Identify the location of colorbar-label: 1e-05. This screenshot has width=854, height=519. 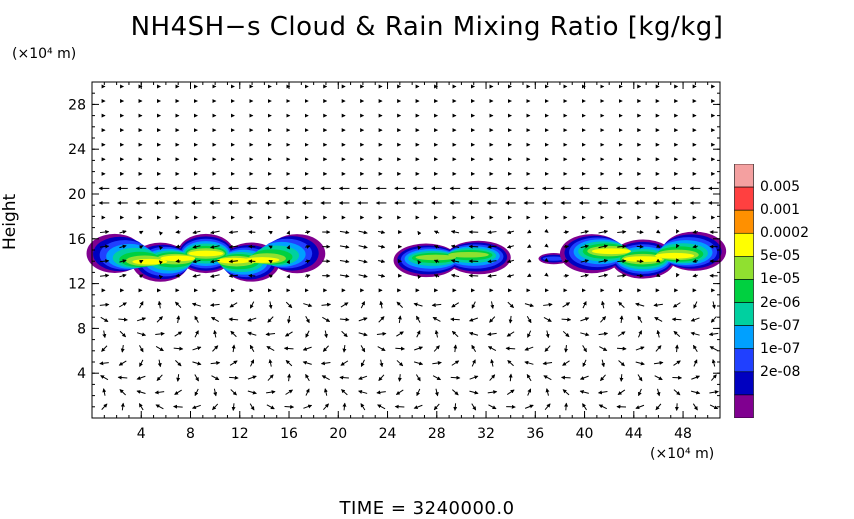
(780, 279).